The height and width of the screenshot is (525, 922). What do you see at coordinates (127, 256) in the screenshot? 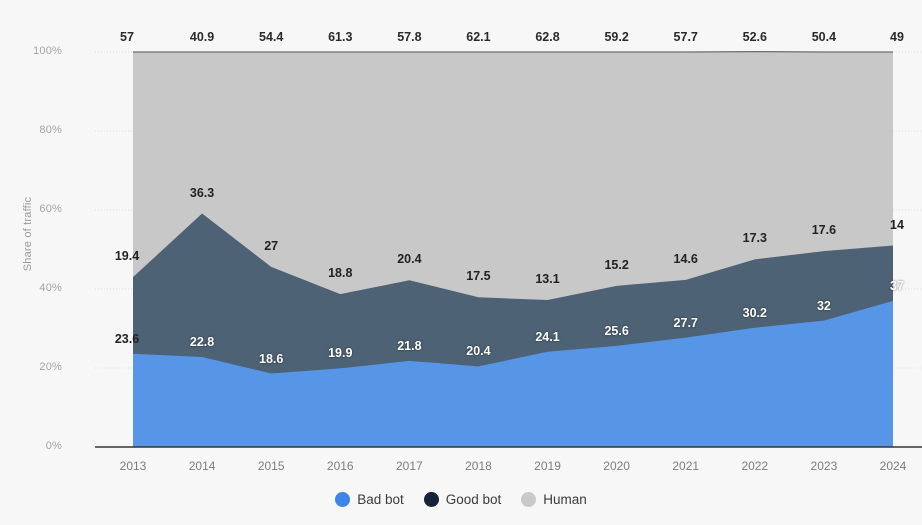
I see `data-label: 19.4` at bounding box center [127, 256].